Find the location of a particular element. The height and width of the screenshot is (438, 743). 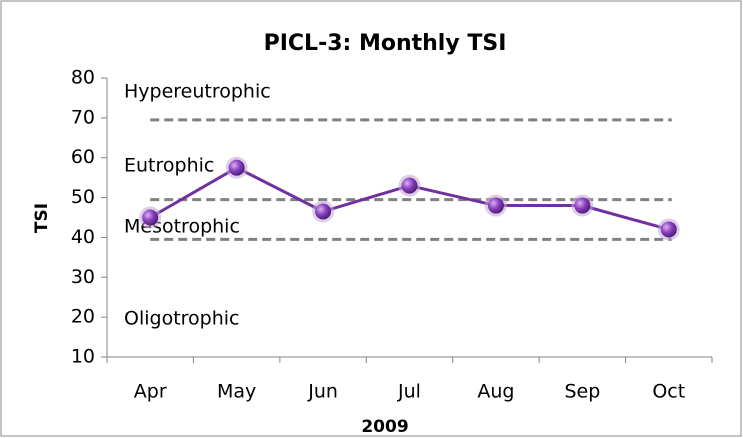

x-tick-label: Jul is located at coordinates (409, 392).